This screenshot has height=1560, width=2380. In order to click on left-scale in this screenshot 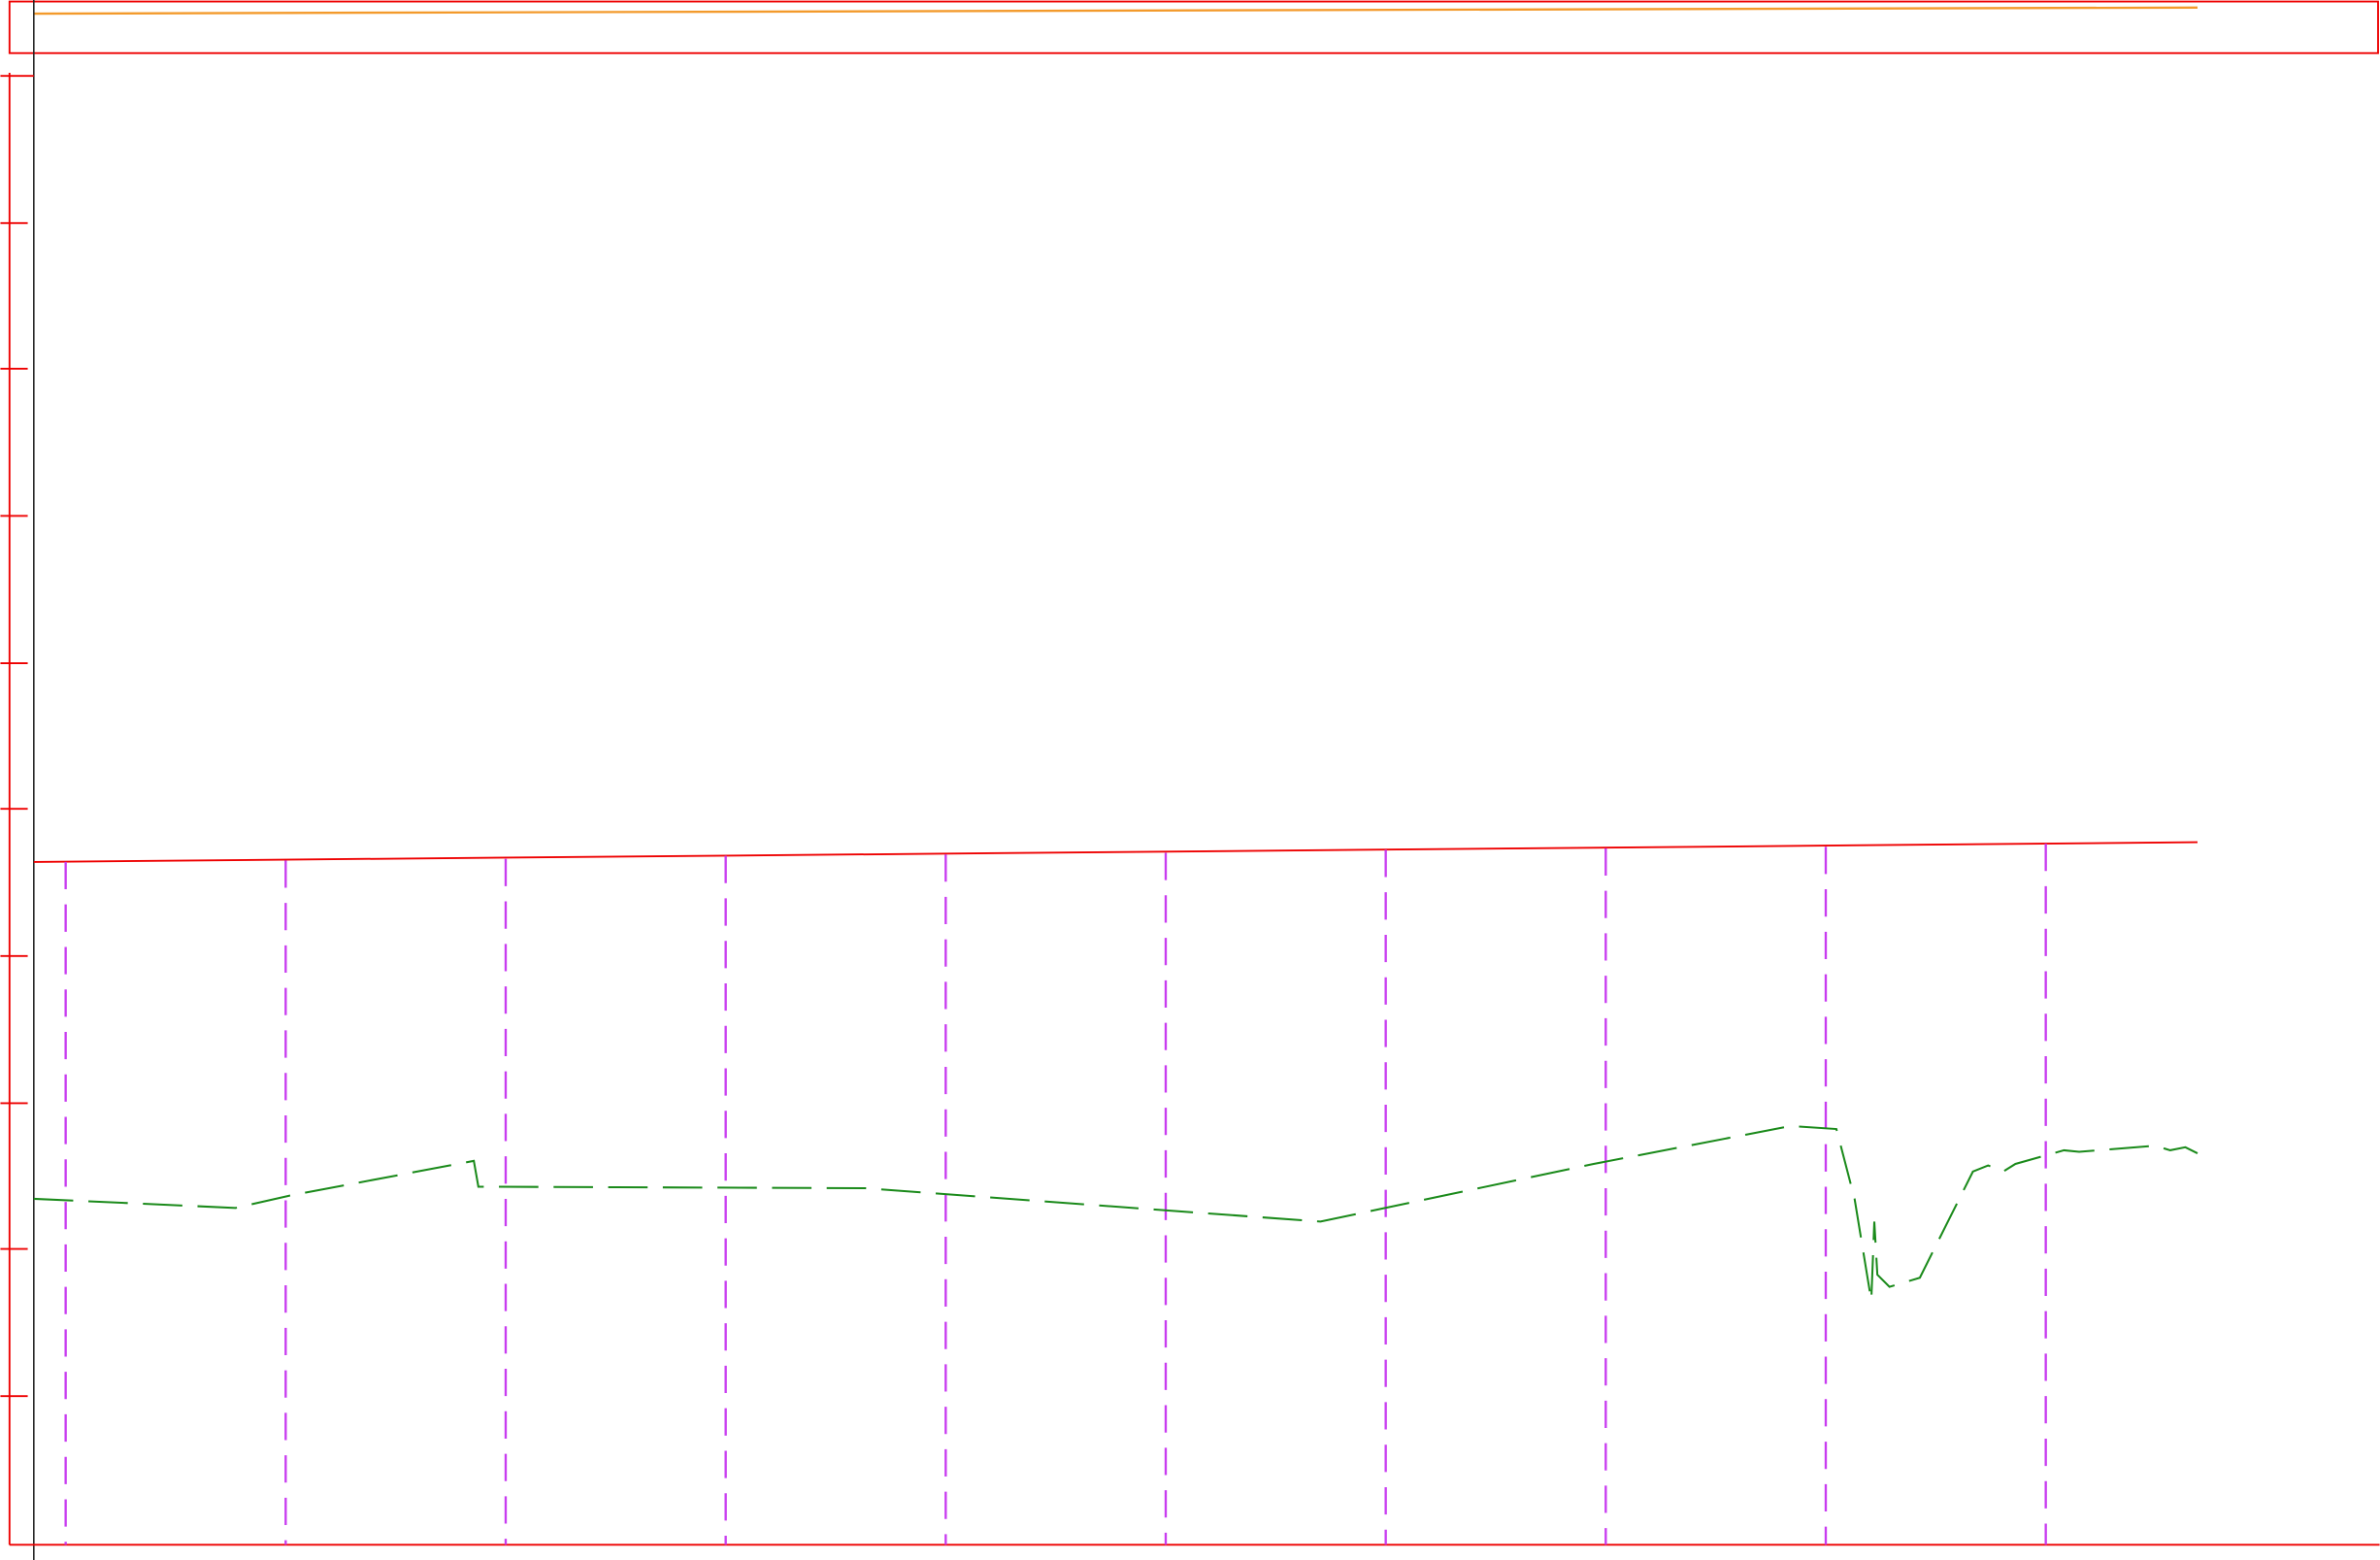, I will do `click(17, 809)`.